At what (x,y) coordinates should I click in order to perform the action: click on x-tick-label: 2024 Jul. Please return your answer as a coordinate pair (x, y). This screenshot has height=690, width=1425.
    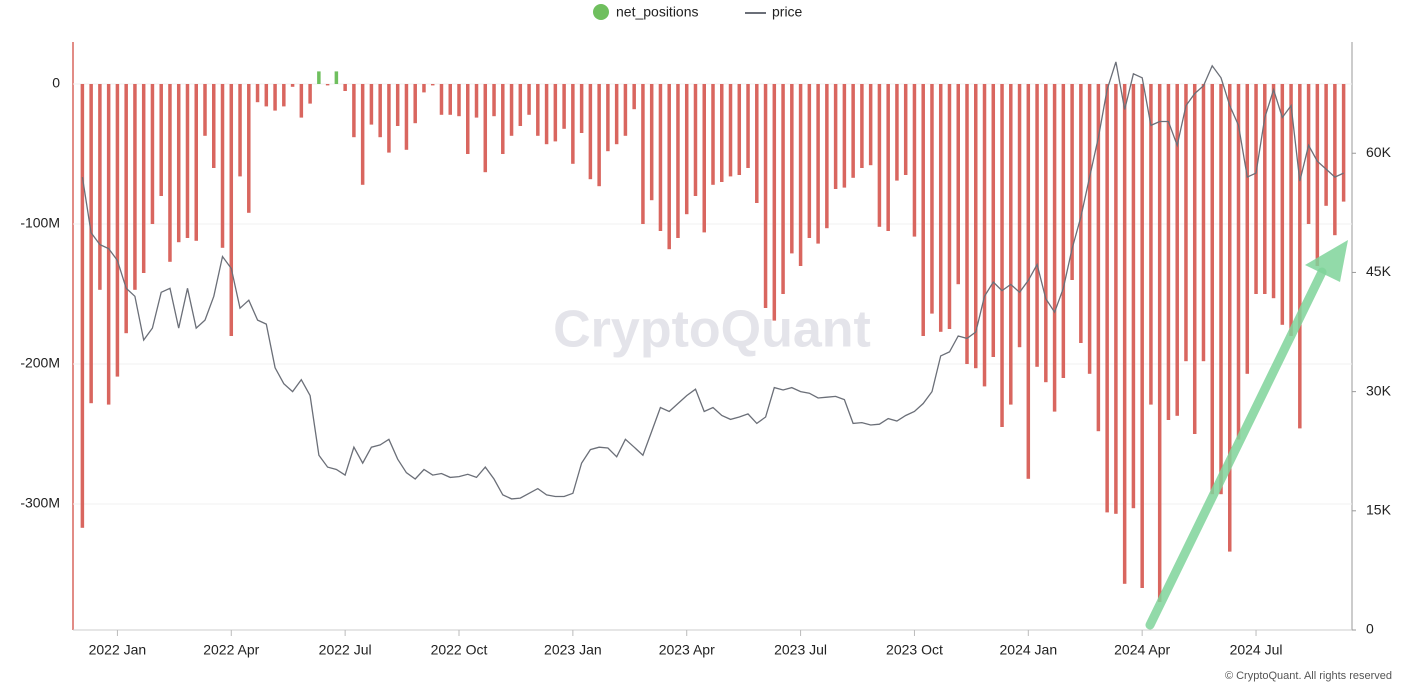
    Looking at the image, I should click on (1256, 650).